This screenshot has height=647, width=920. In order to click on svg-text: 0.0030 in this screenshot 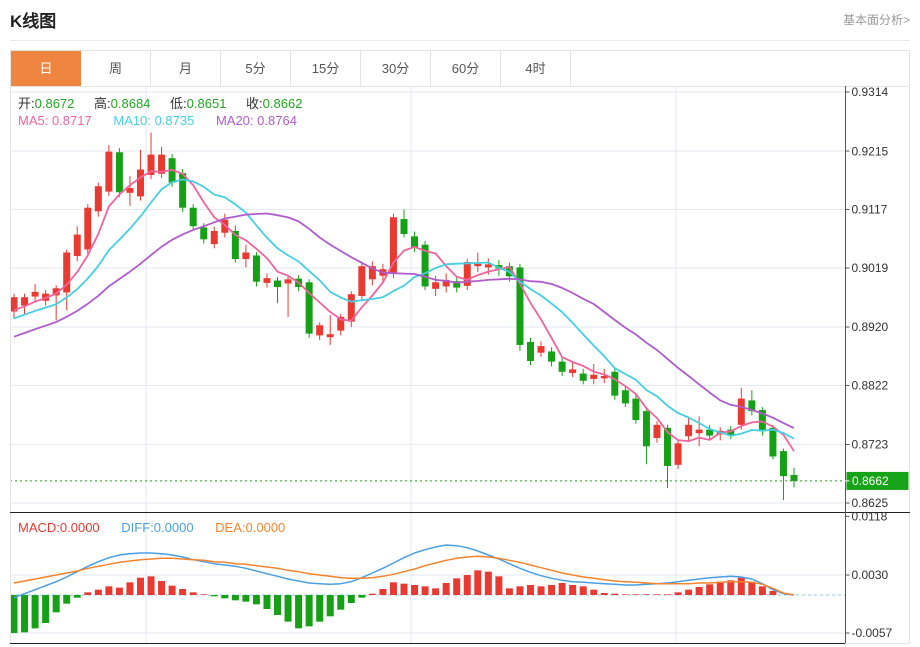, I will do `click(870, 575)`.